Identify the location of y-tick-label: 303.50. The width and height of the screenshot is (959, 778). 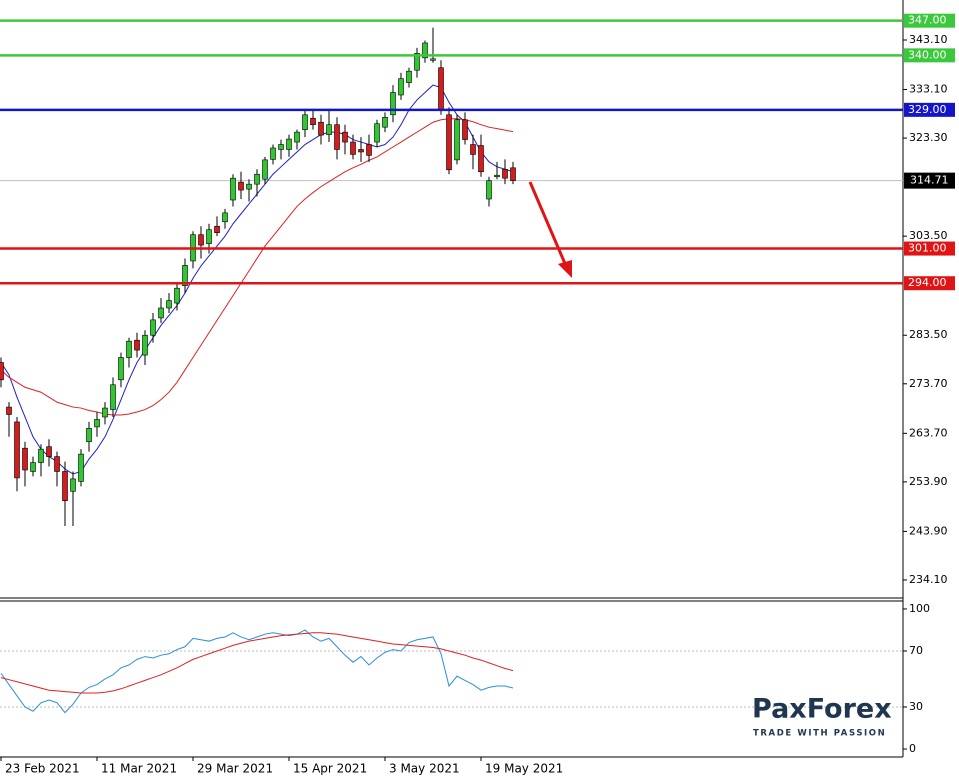
(928, 235).